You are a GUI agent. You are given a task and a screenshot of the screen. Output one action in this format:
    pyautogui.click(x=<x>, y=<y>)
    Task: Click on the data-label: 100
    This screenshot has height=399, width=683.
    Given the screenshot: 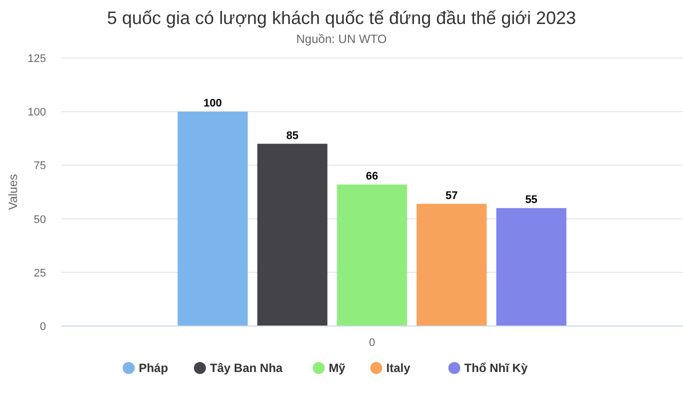 What is the action you would take?
    pyautogui.click(x=212, y=104)
    